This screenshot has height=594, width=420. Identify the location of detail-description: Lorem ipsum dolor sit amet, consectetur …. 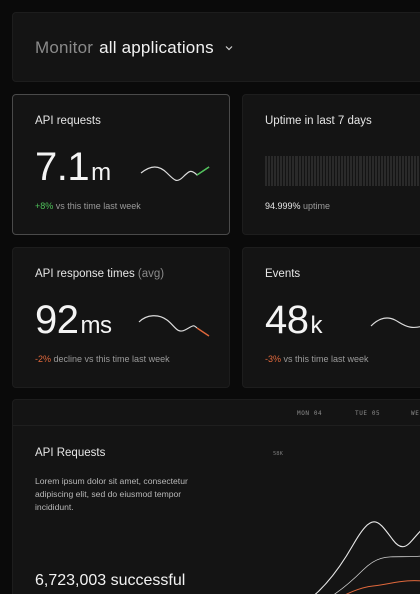
(111, 494).